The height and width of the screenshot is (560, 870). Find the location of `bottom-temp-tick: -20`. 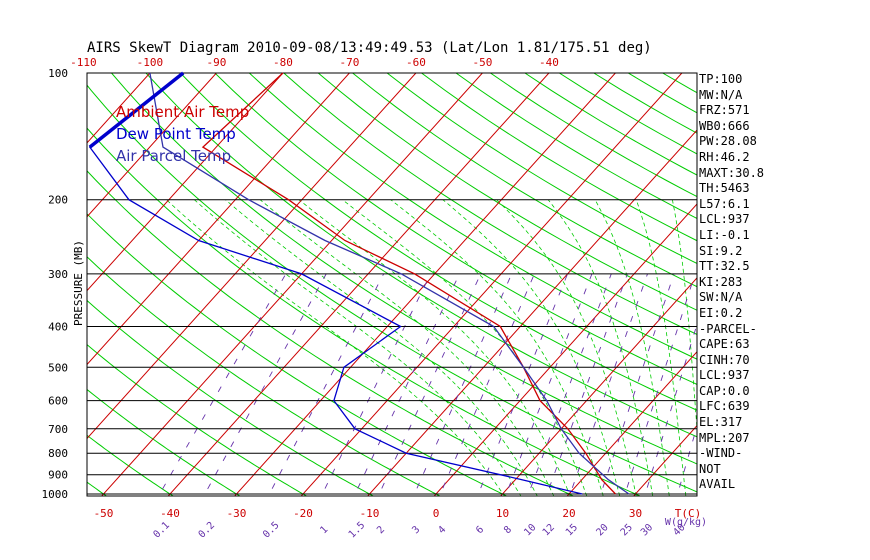

bottom-temp-tick: -20 is located at coordinates (303, 513).